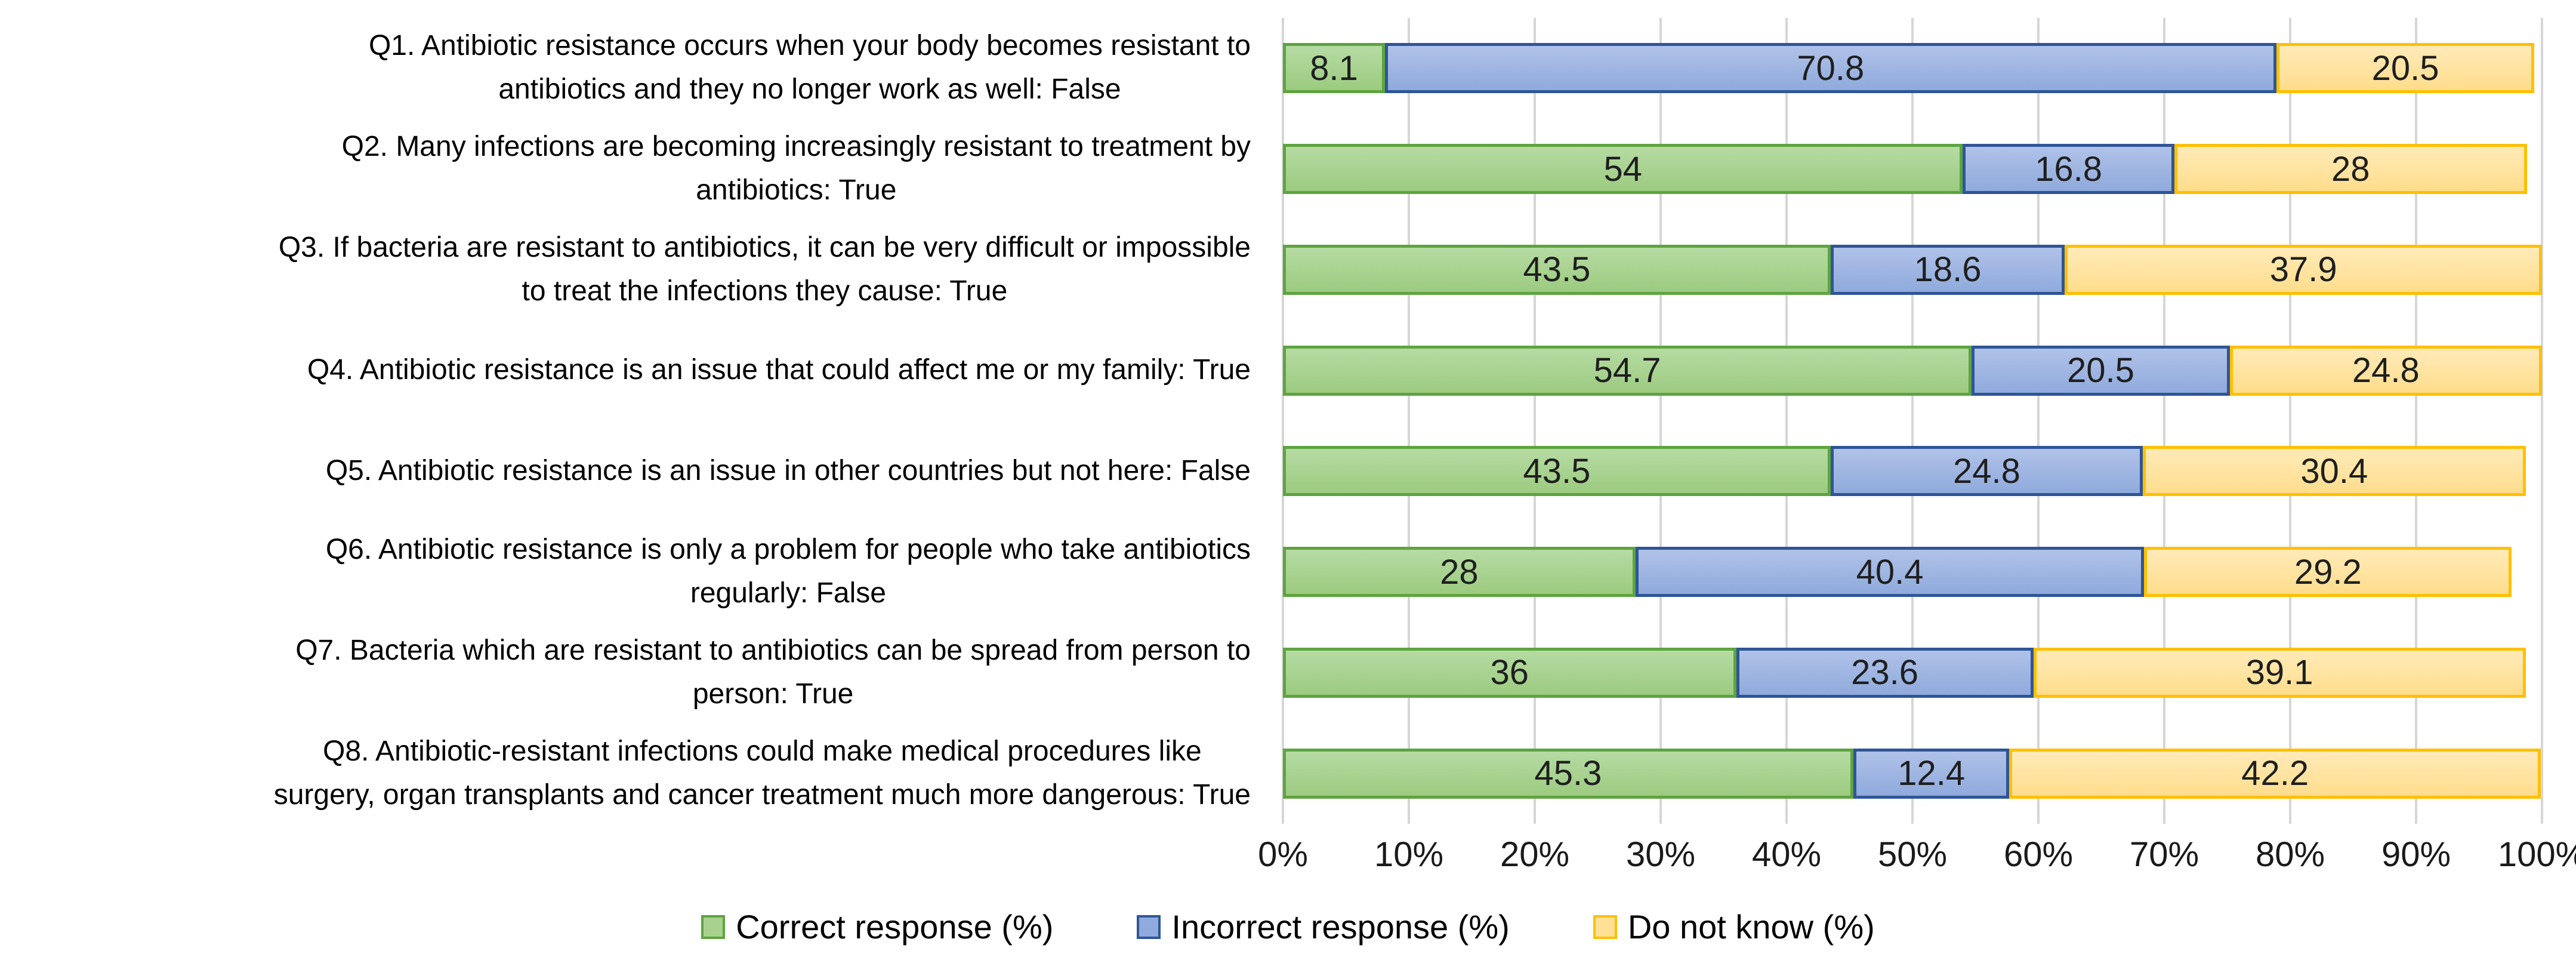  Describe the element at coordinates (2164, 854) in the screenshot. I see `x-tick-label: 70%` at that location.